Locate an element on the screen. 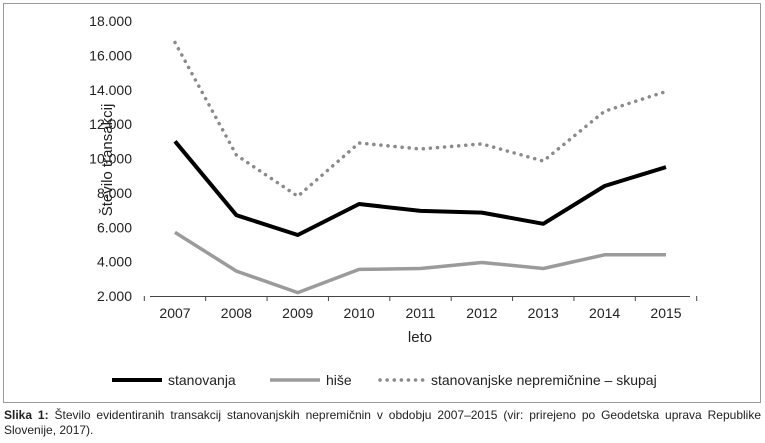  y-tick-label: 14.000 is located at coordinates (110, 90).